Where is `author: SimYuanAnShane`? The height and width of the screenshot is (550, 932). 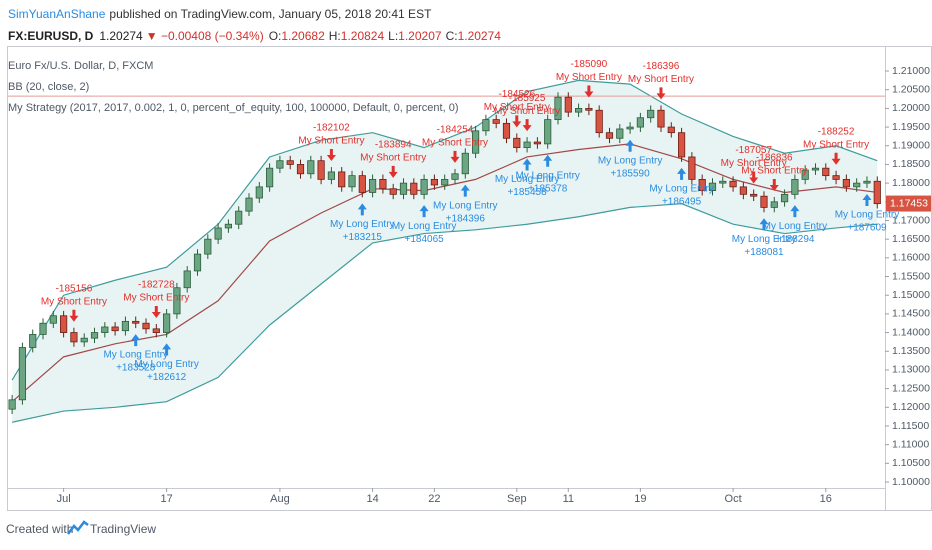
author: SimYuanAnShane is located at coordinates (57, 14).